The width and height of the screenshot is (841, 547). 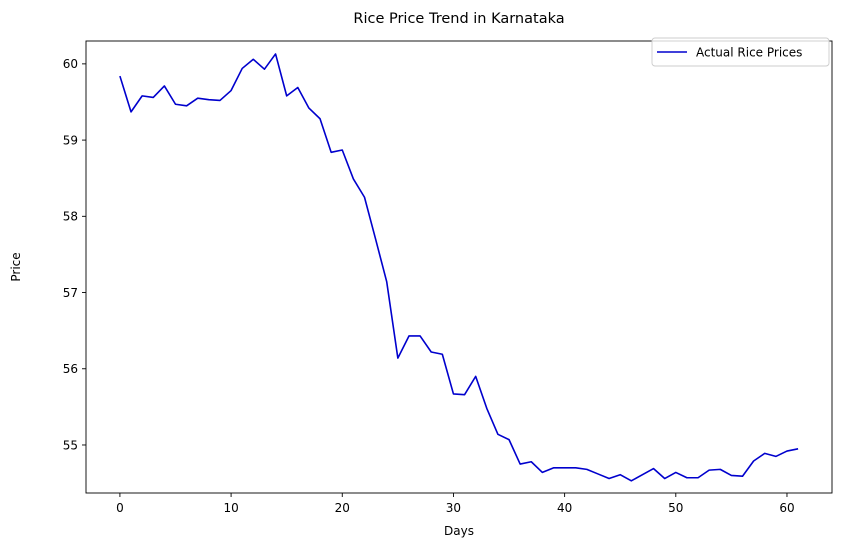 What do you see at coordinates (459, 531) in the screenshot?
I see `x-axis-label: Days` at bounding box center [459, 531].